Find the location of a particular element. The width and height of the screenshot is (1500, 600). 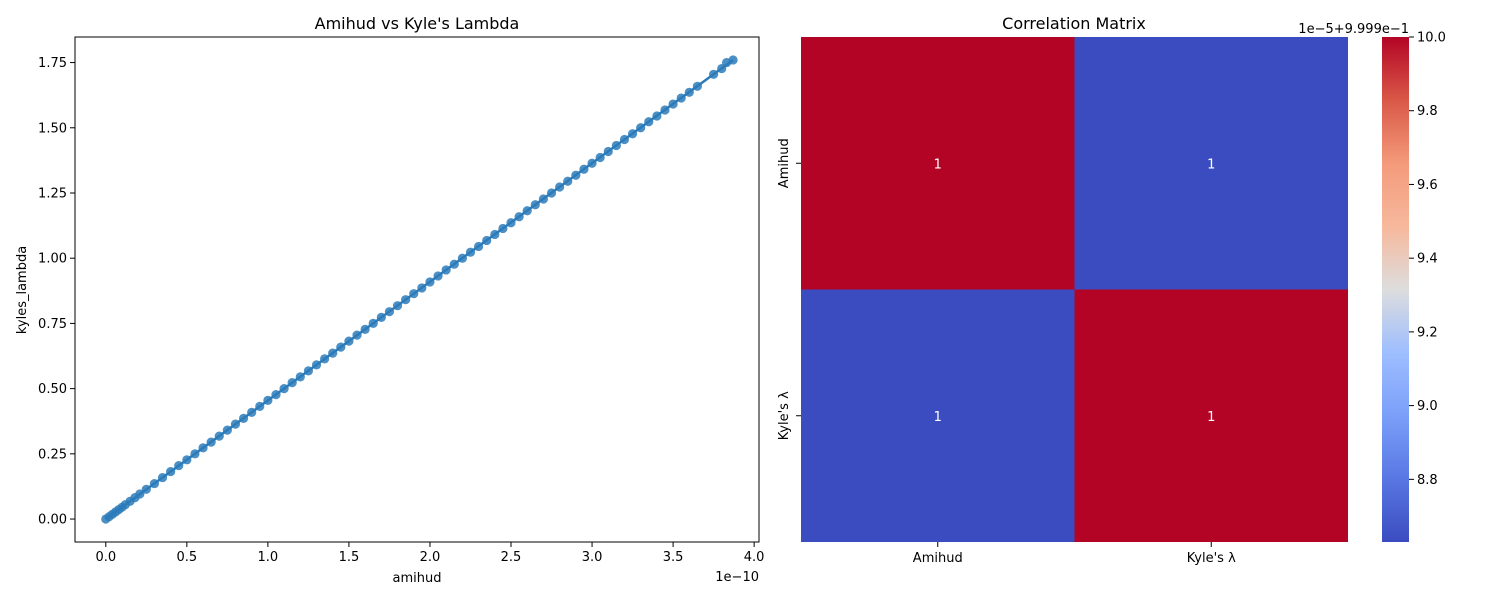

colorbar-tick-label: 9.2 is located at coordinates (1427, 332).